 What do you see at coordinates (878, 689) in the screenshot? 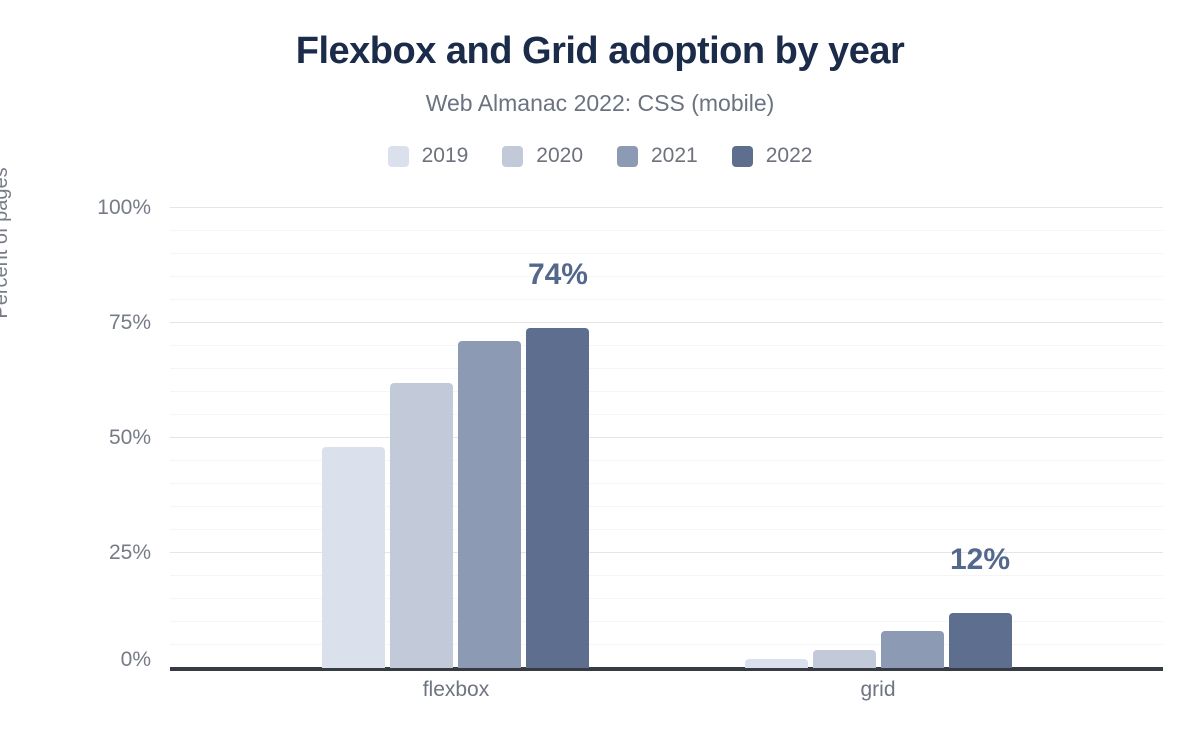
I see `x-category-label-grid: grid` at bounding box center [878, 689].